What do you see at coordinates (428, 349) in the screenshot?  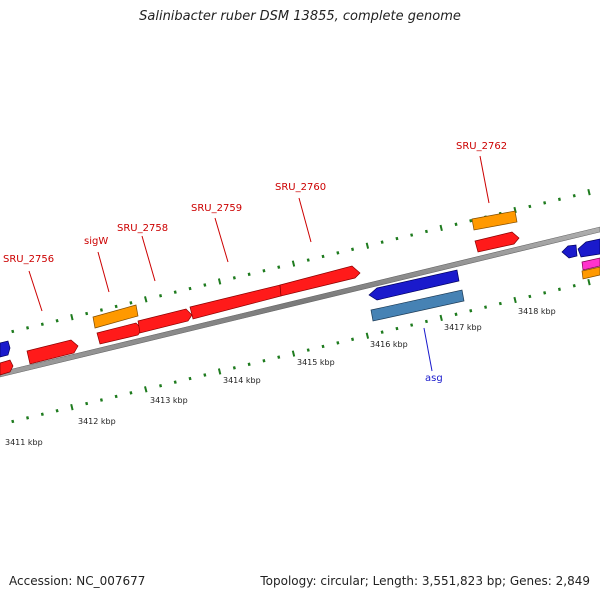 I see `leader-asg` at bounding box center [428, 349].